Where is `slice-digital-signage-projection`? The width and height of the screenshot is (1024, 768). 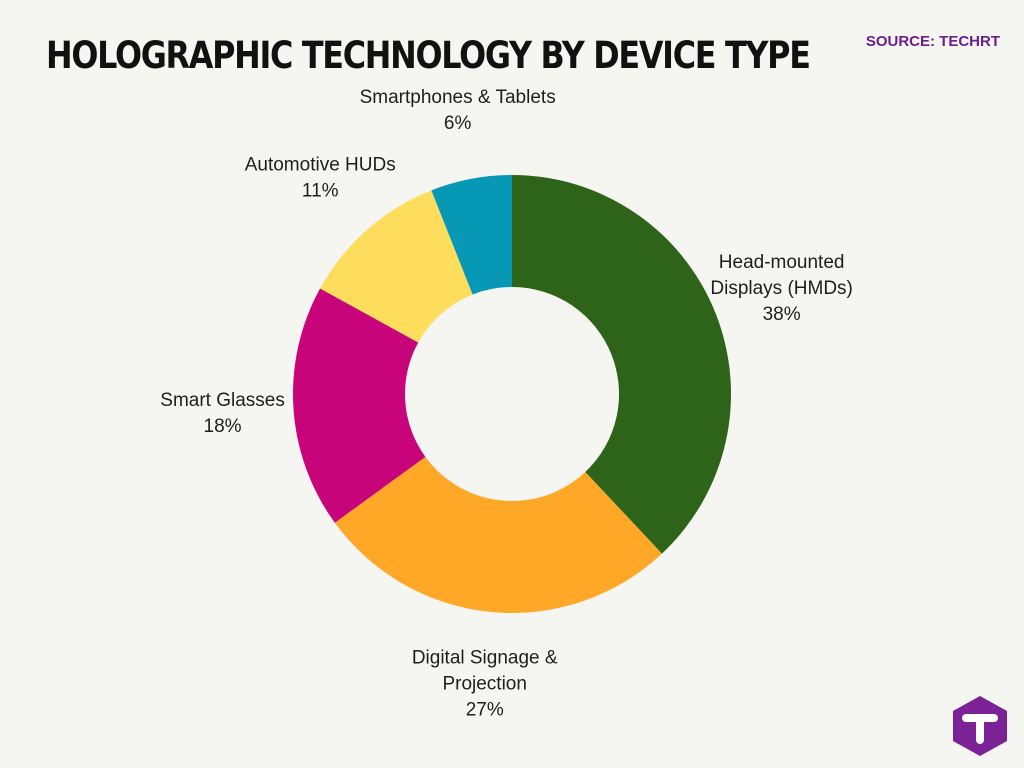
slice-digital-signage-projection is located at coordinates (498, 534).